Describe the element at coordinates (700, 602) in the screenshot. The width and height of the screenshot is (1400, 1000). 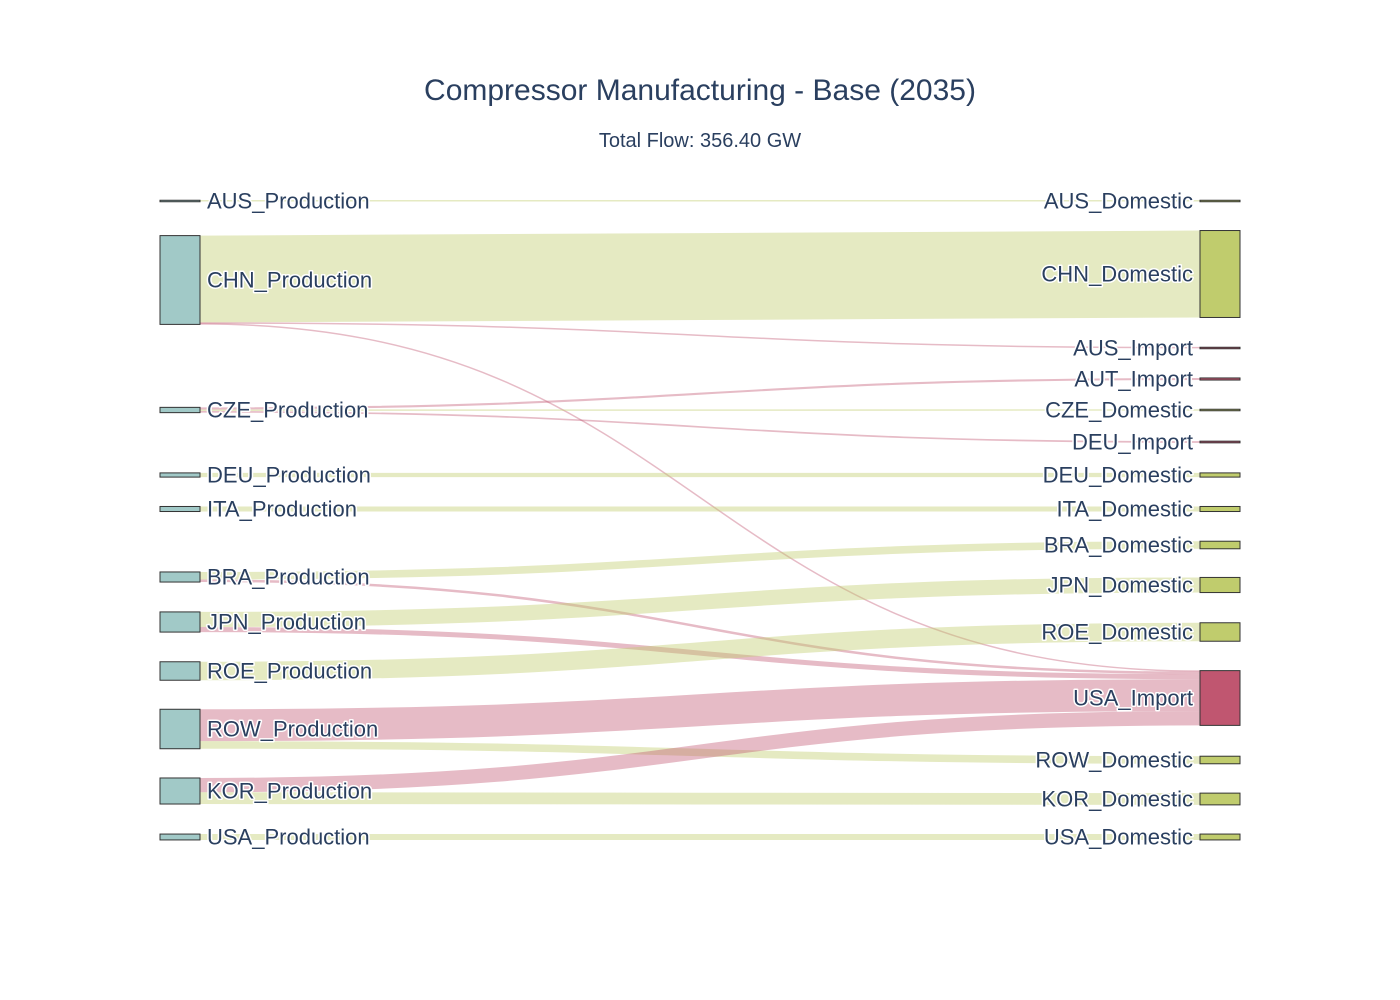
I see `flow-link-jpn_production-to-jpn_domestic` at that location.